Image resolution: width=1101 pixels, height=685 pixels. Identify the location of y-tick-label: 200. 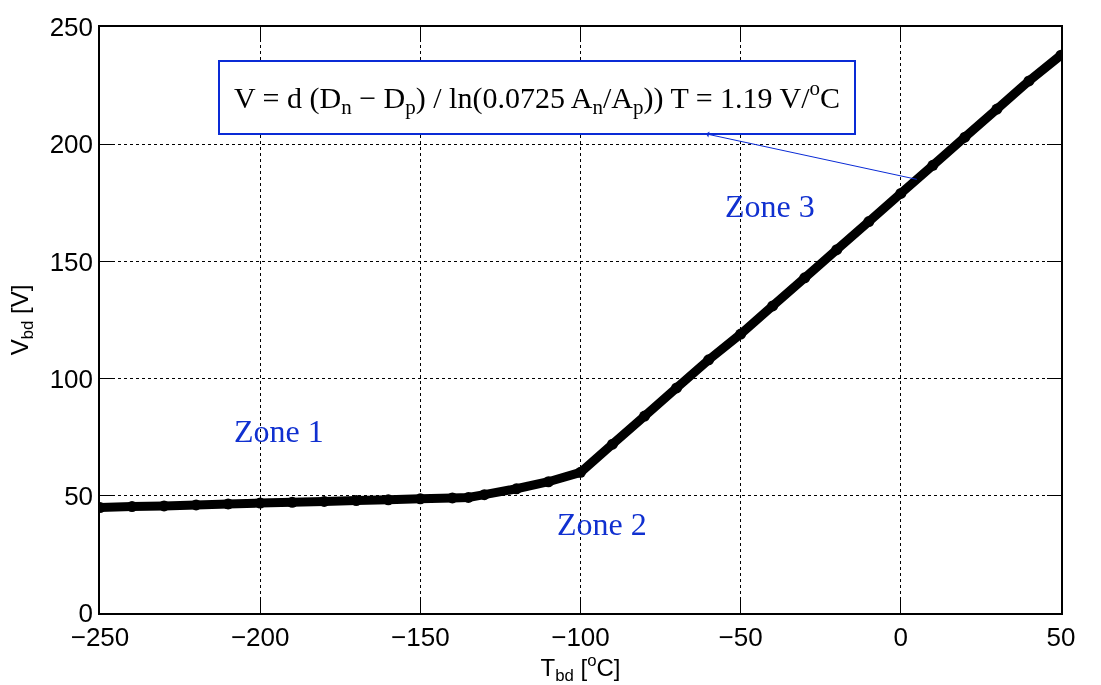
(71, 144).